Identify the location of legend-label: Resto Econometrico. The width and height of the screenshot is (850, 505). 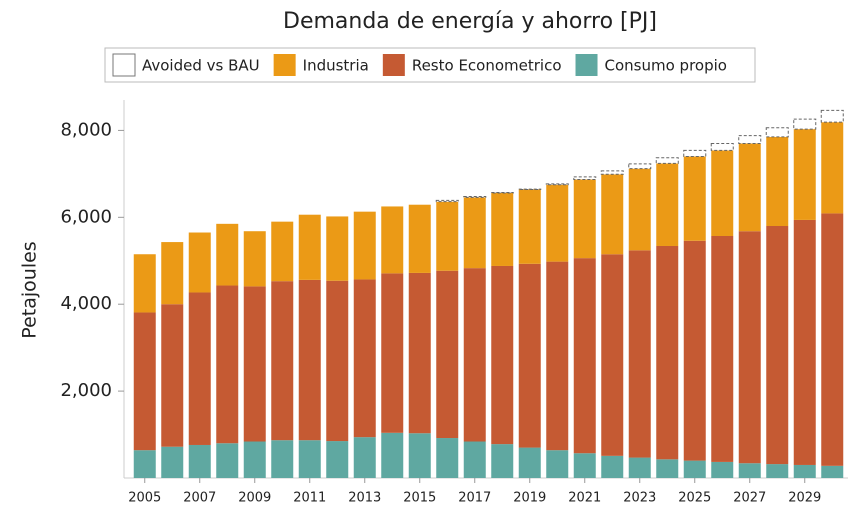
(487, 66).